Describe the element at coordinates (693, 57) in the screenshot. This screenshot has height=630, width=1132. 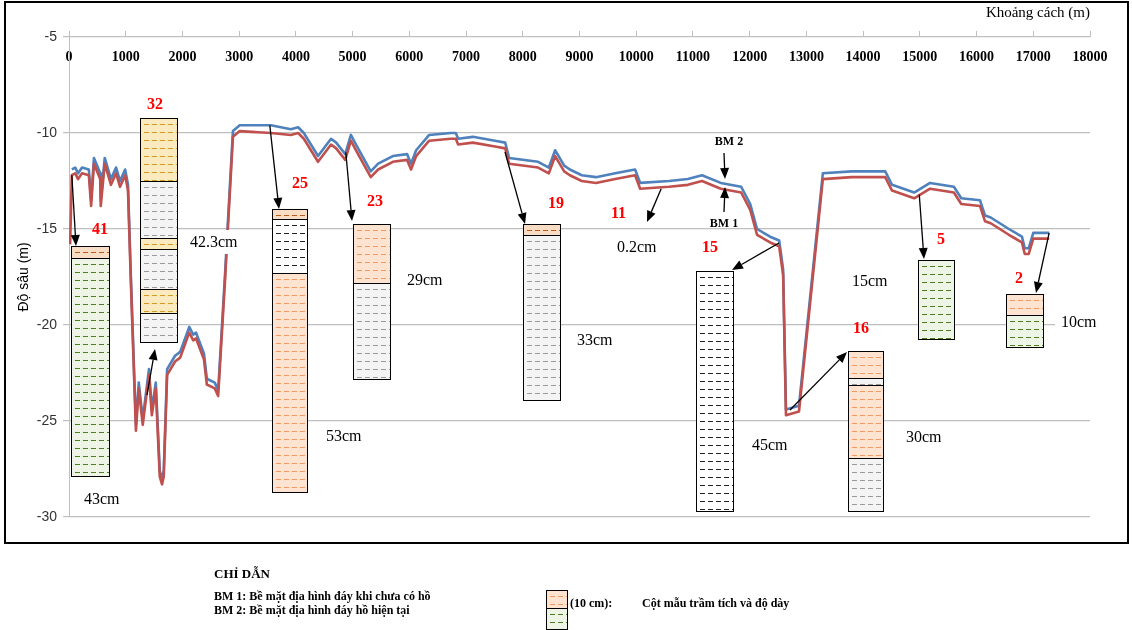
I see `x-tick-label: 11000` at that location.